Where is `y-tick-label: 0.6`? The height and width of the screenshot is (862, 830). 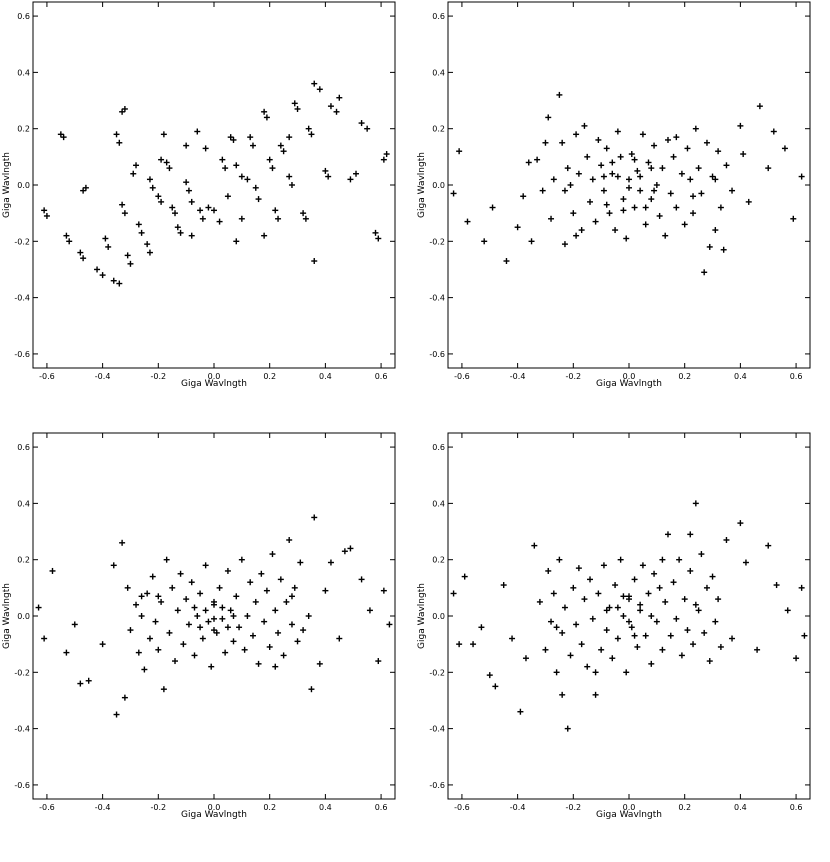
y-tick-label: 0.6 is located at coordinates (23, 447).